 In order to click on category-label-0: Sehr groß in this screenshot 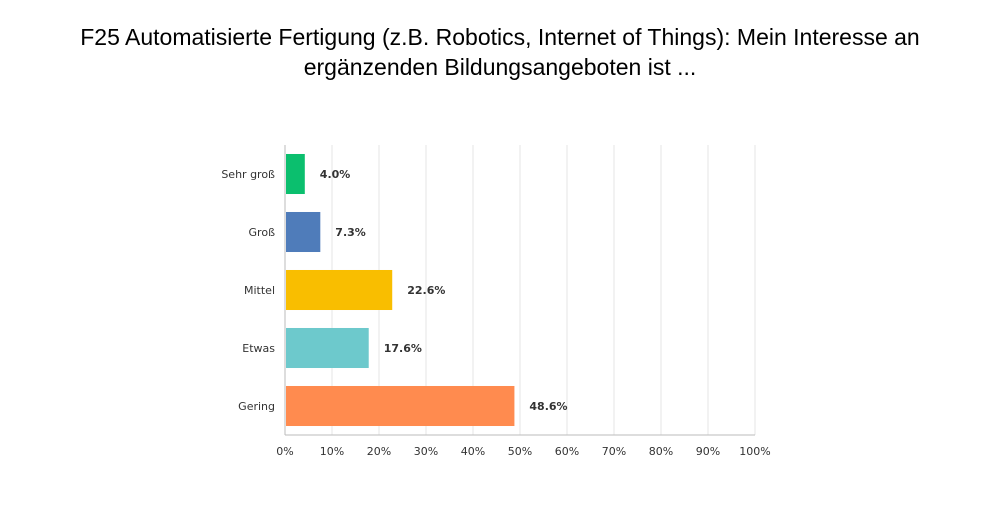, I will do `click(248, 174)`.